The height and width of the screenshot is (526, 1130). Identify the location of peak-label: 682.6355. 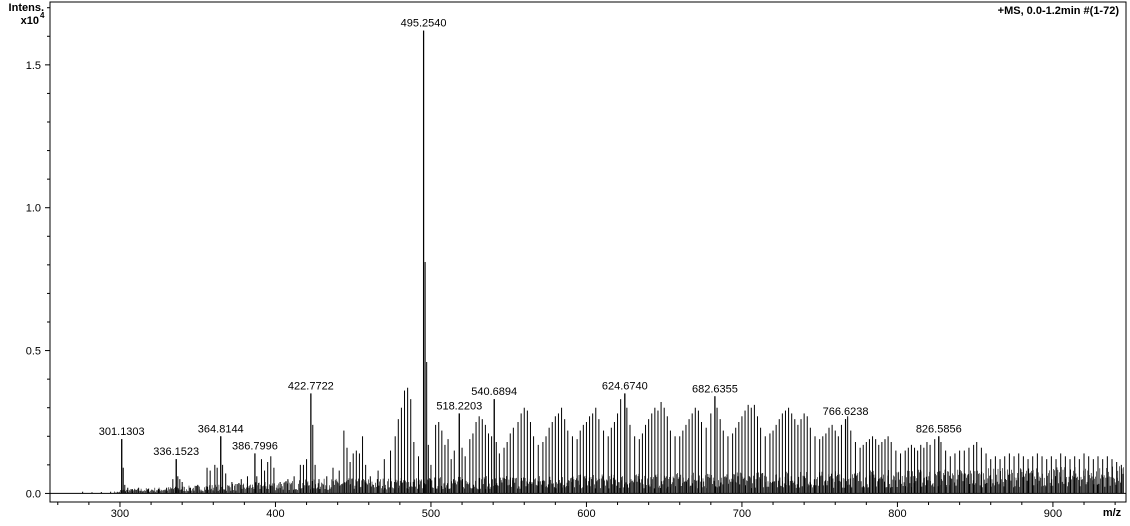
(715, 389).